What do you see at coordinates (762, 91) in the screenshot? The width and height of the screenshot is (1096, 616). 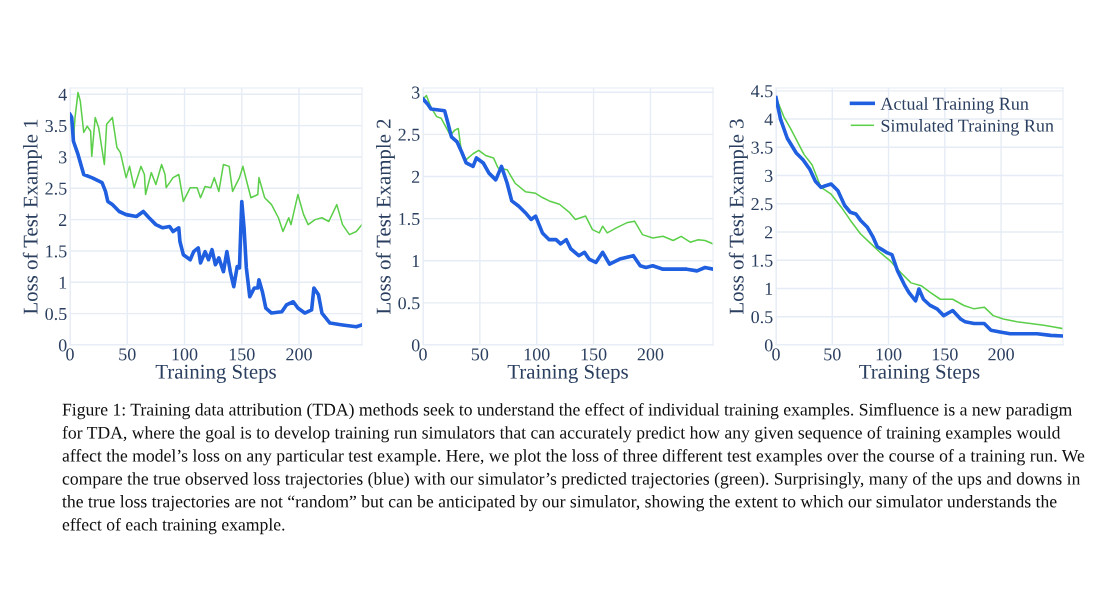 I see `y-tick-label: 4.5` at bounding box center [762, 91].